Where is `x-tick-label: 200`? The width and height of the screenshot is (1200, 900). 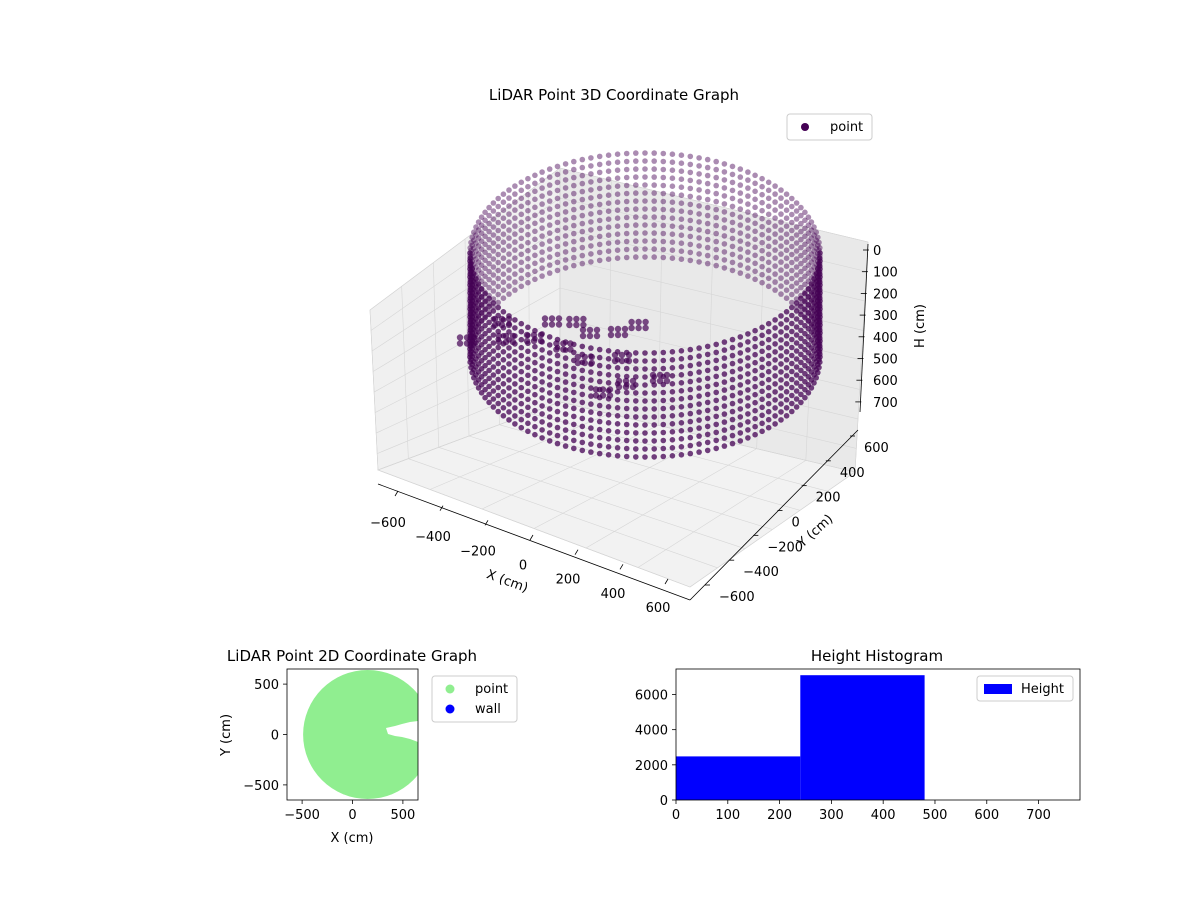 x-tick-label: 200 is located at coordinates (568, 580).